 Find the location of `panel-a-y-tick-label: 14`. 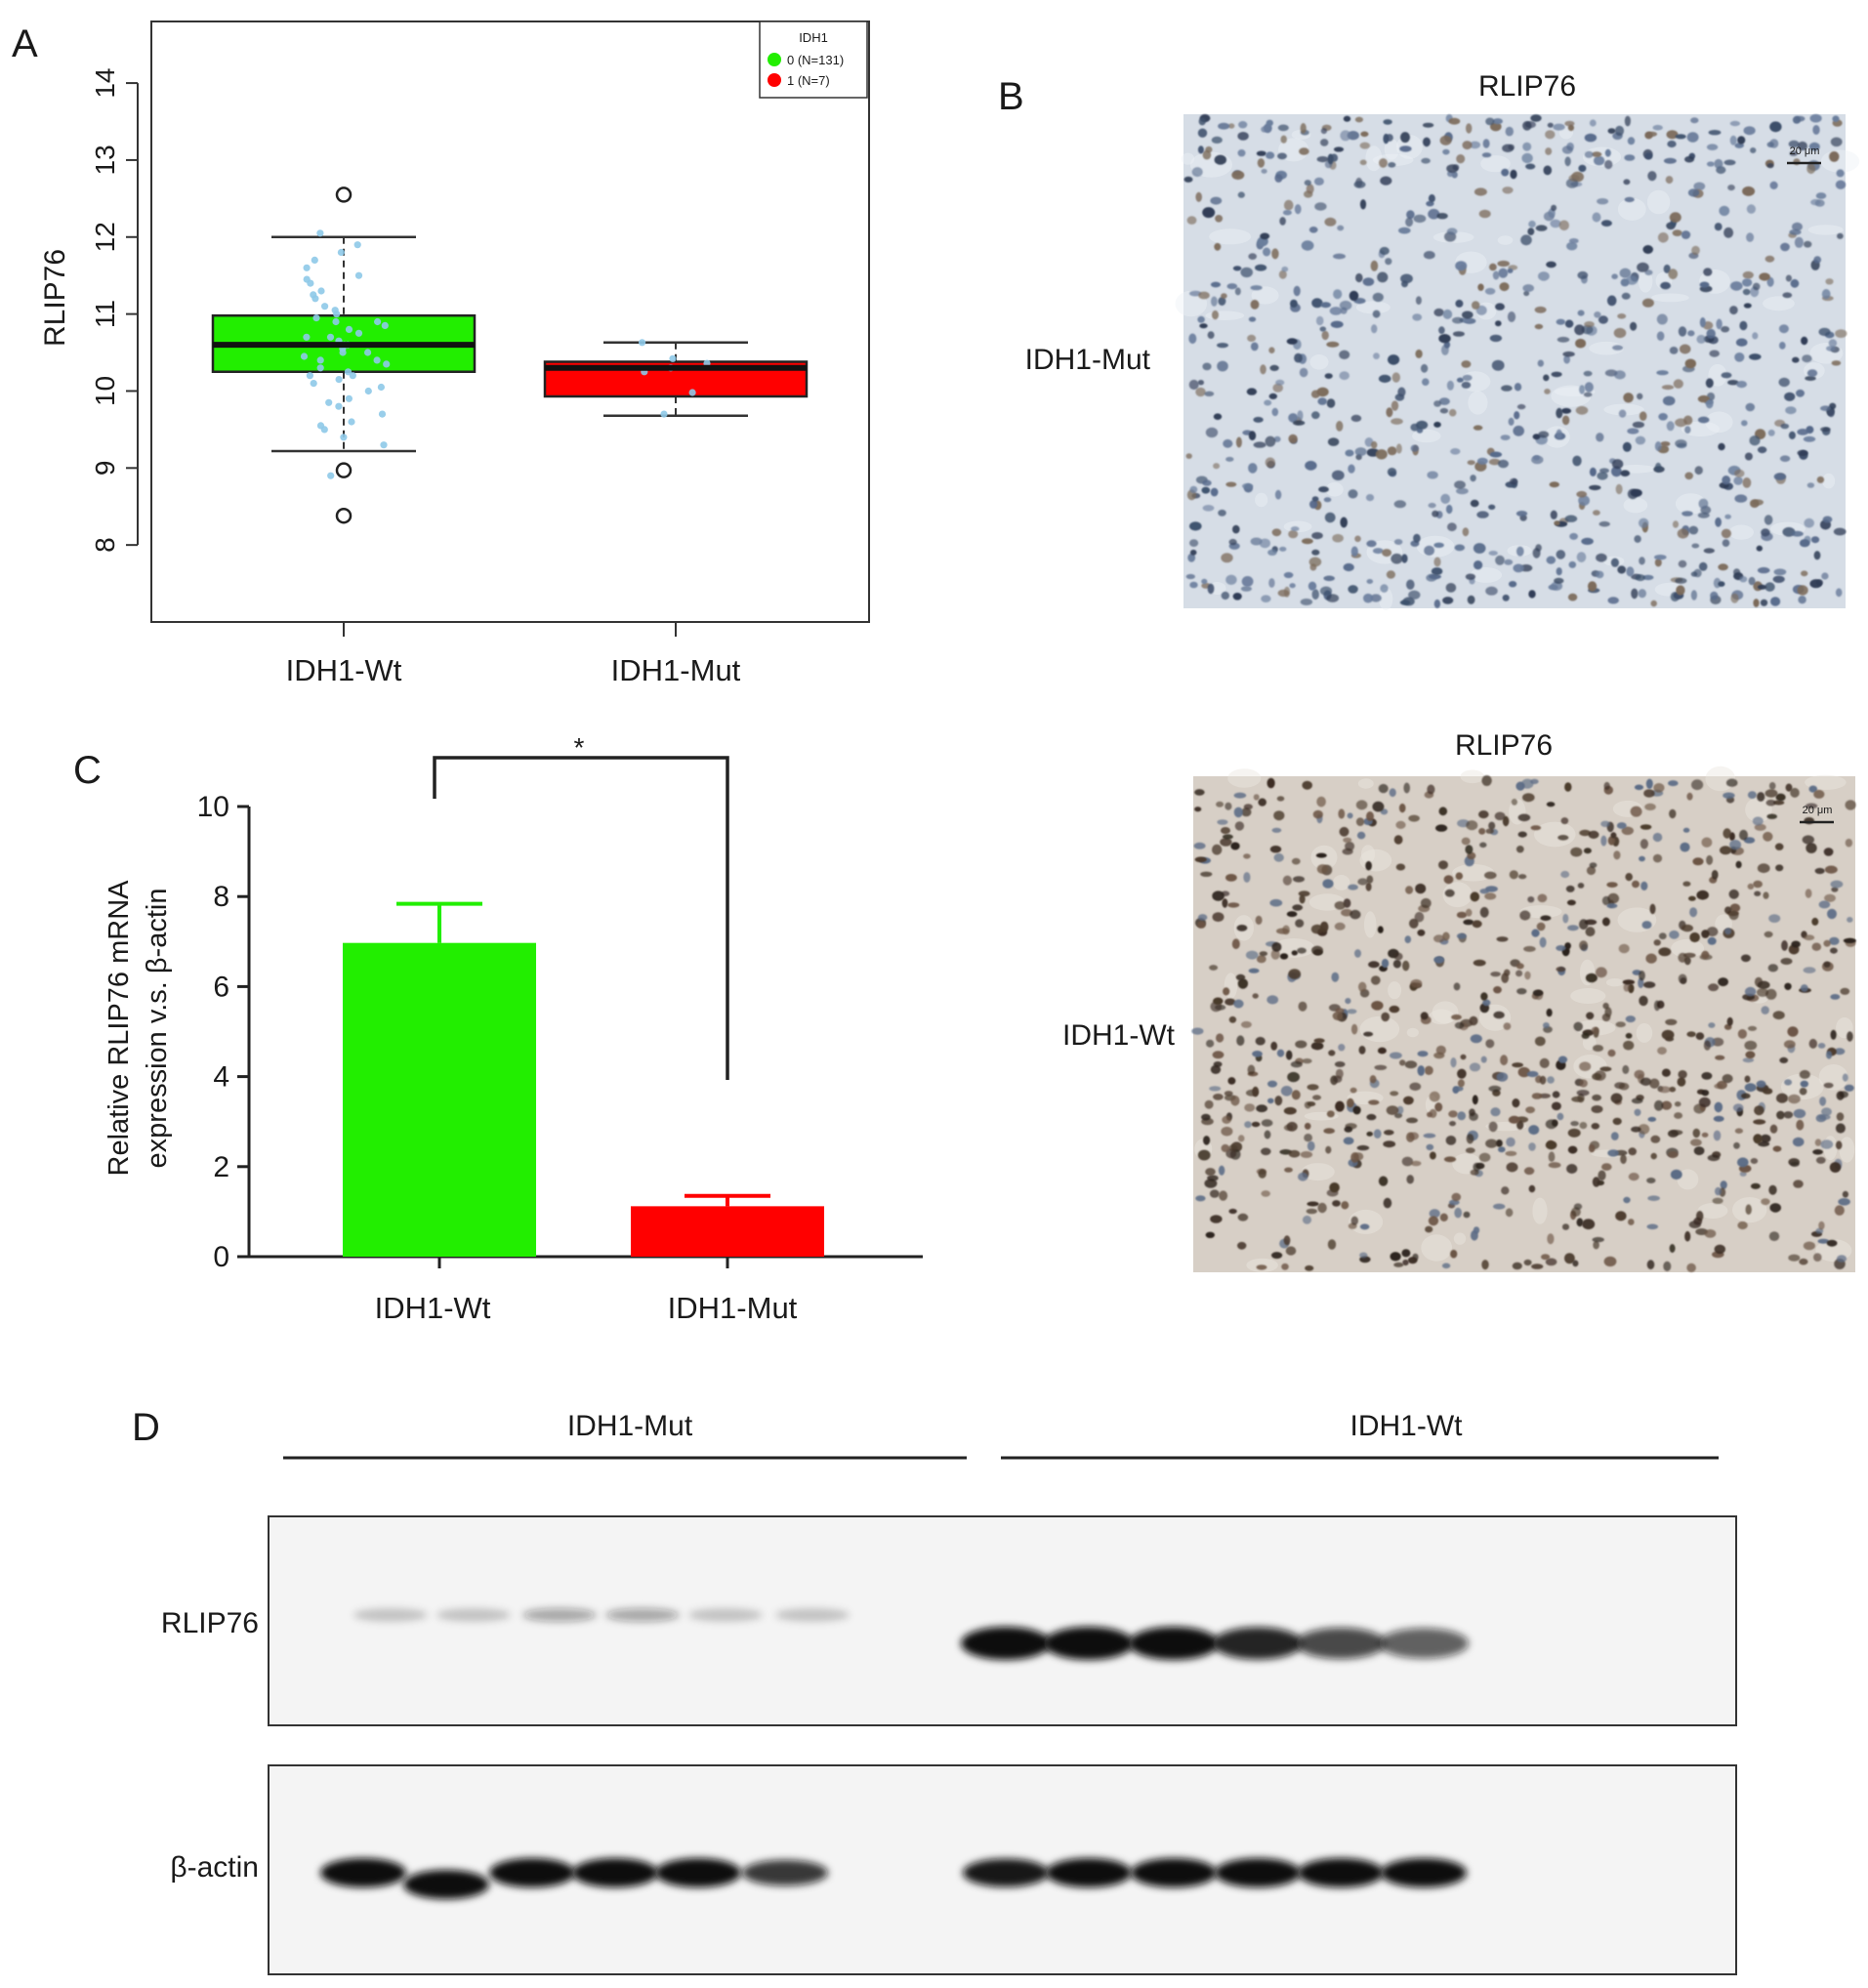

panel-a-y-tick-label: 14 is located at coordinates (105, 82).